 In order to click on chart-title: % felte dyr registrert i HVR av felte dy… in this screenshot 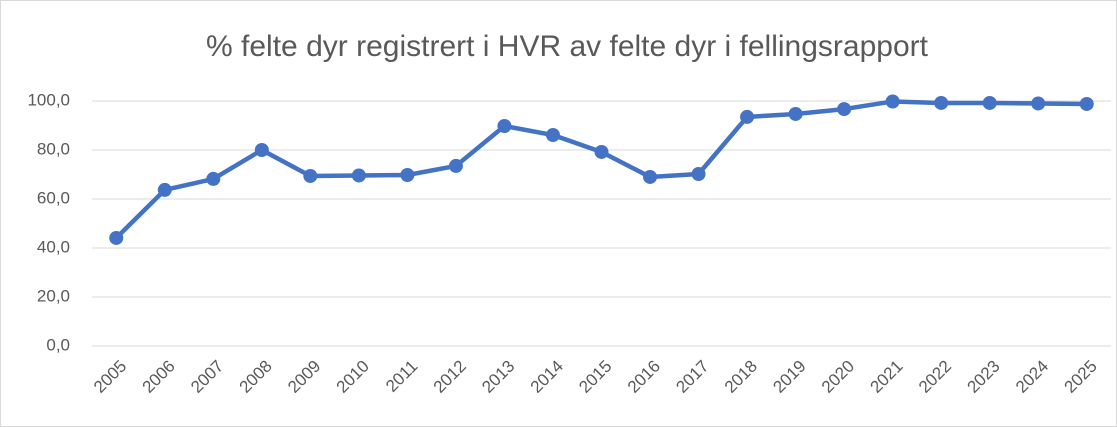, I will do `click(567, 46)`.